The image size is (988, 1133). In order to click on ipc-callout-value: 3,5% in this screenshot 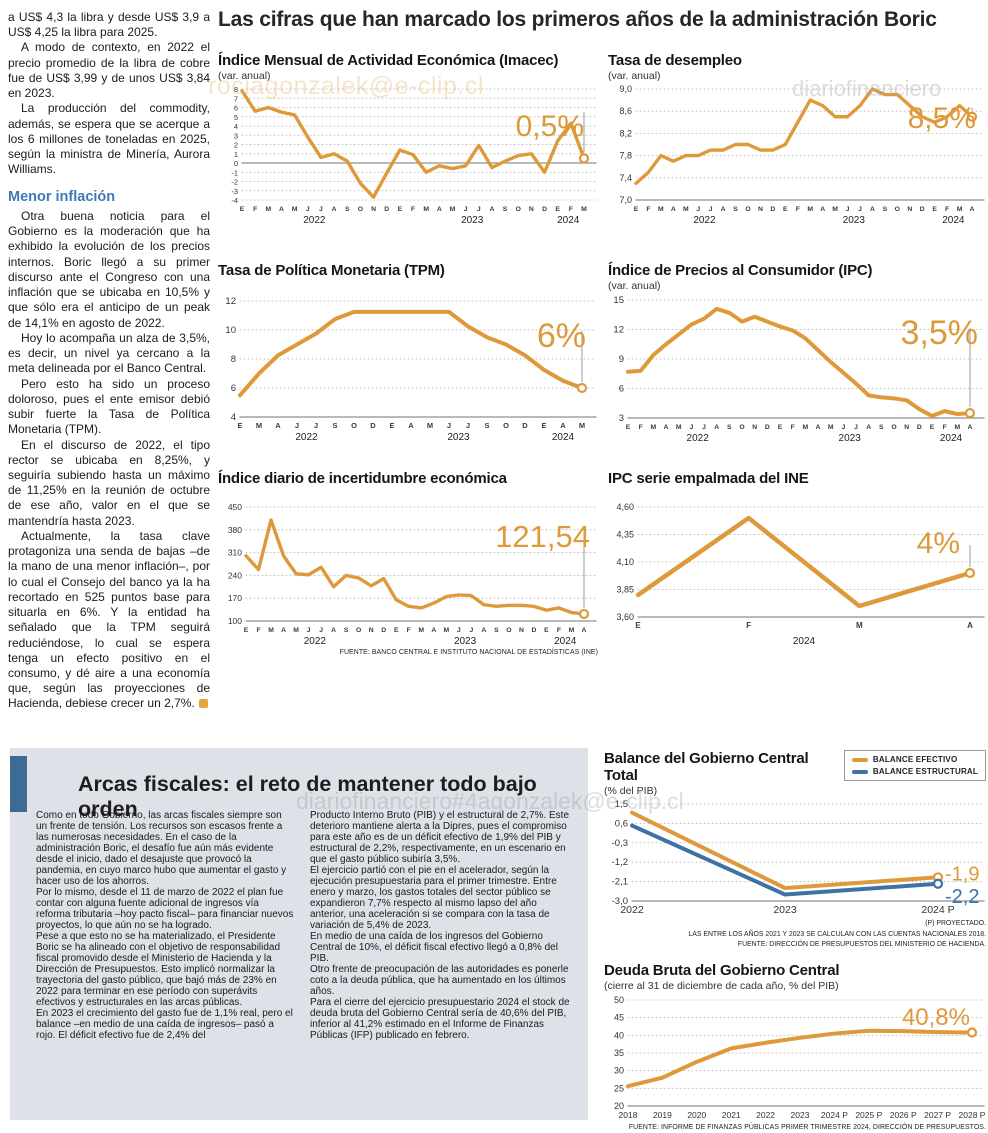, I will do `click(939, 333)`.